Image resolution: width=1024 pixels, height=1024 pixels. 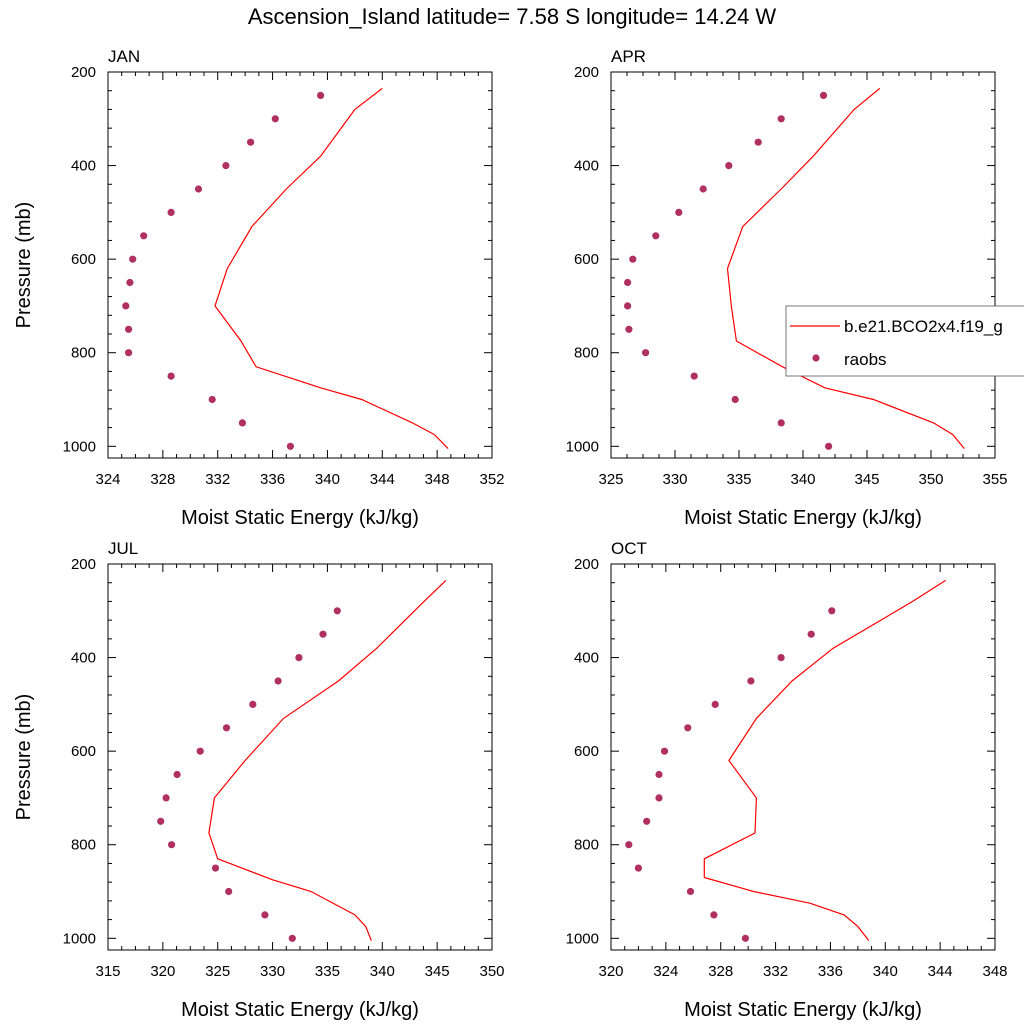 I want to click on y-axis-title: Pressure (mb), so click(x=24, y=757).